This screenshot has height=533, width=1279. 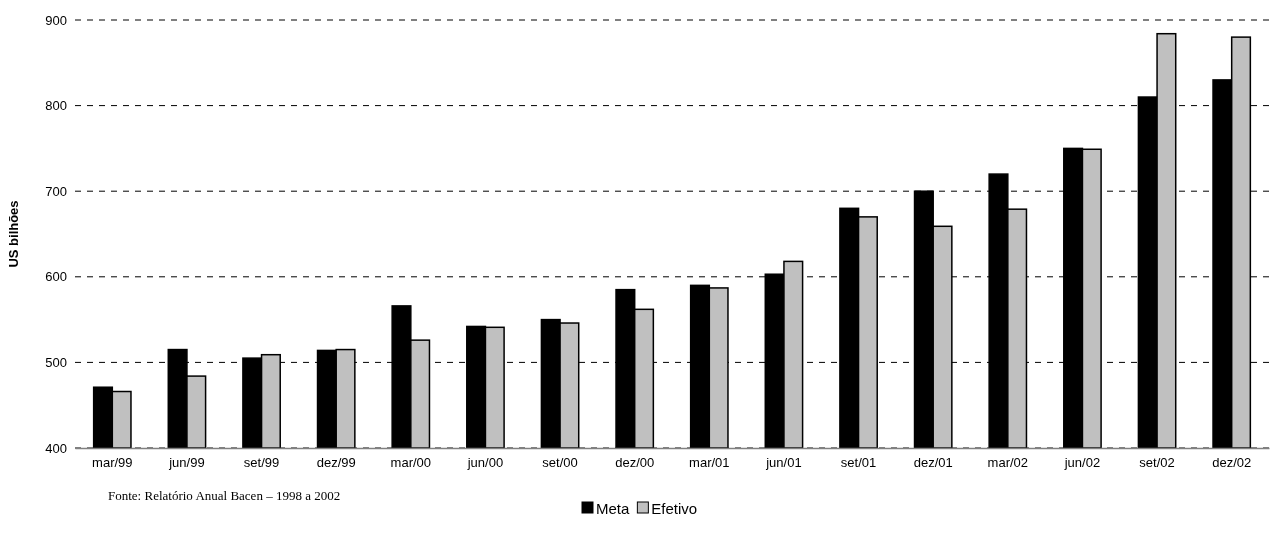 What do you see at coordinates (56, 363) in the screenshot?
I see `y-tick-label: 500` at bounding box center [56, 363].